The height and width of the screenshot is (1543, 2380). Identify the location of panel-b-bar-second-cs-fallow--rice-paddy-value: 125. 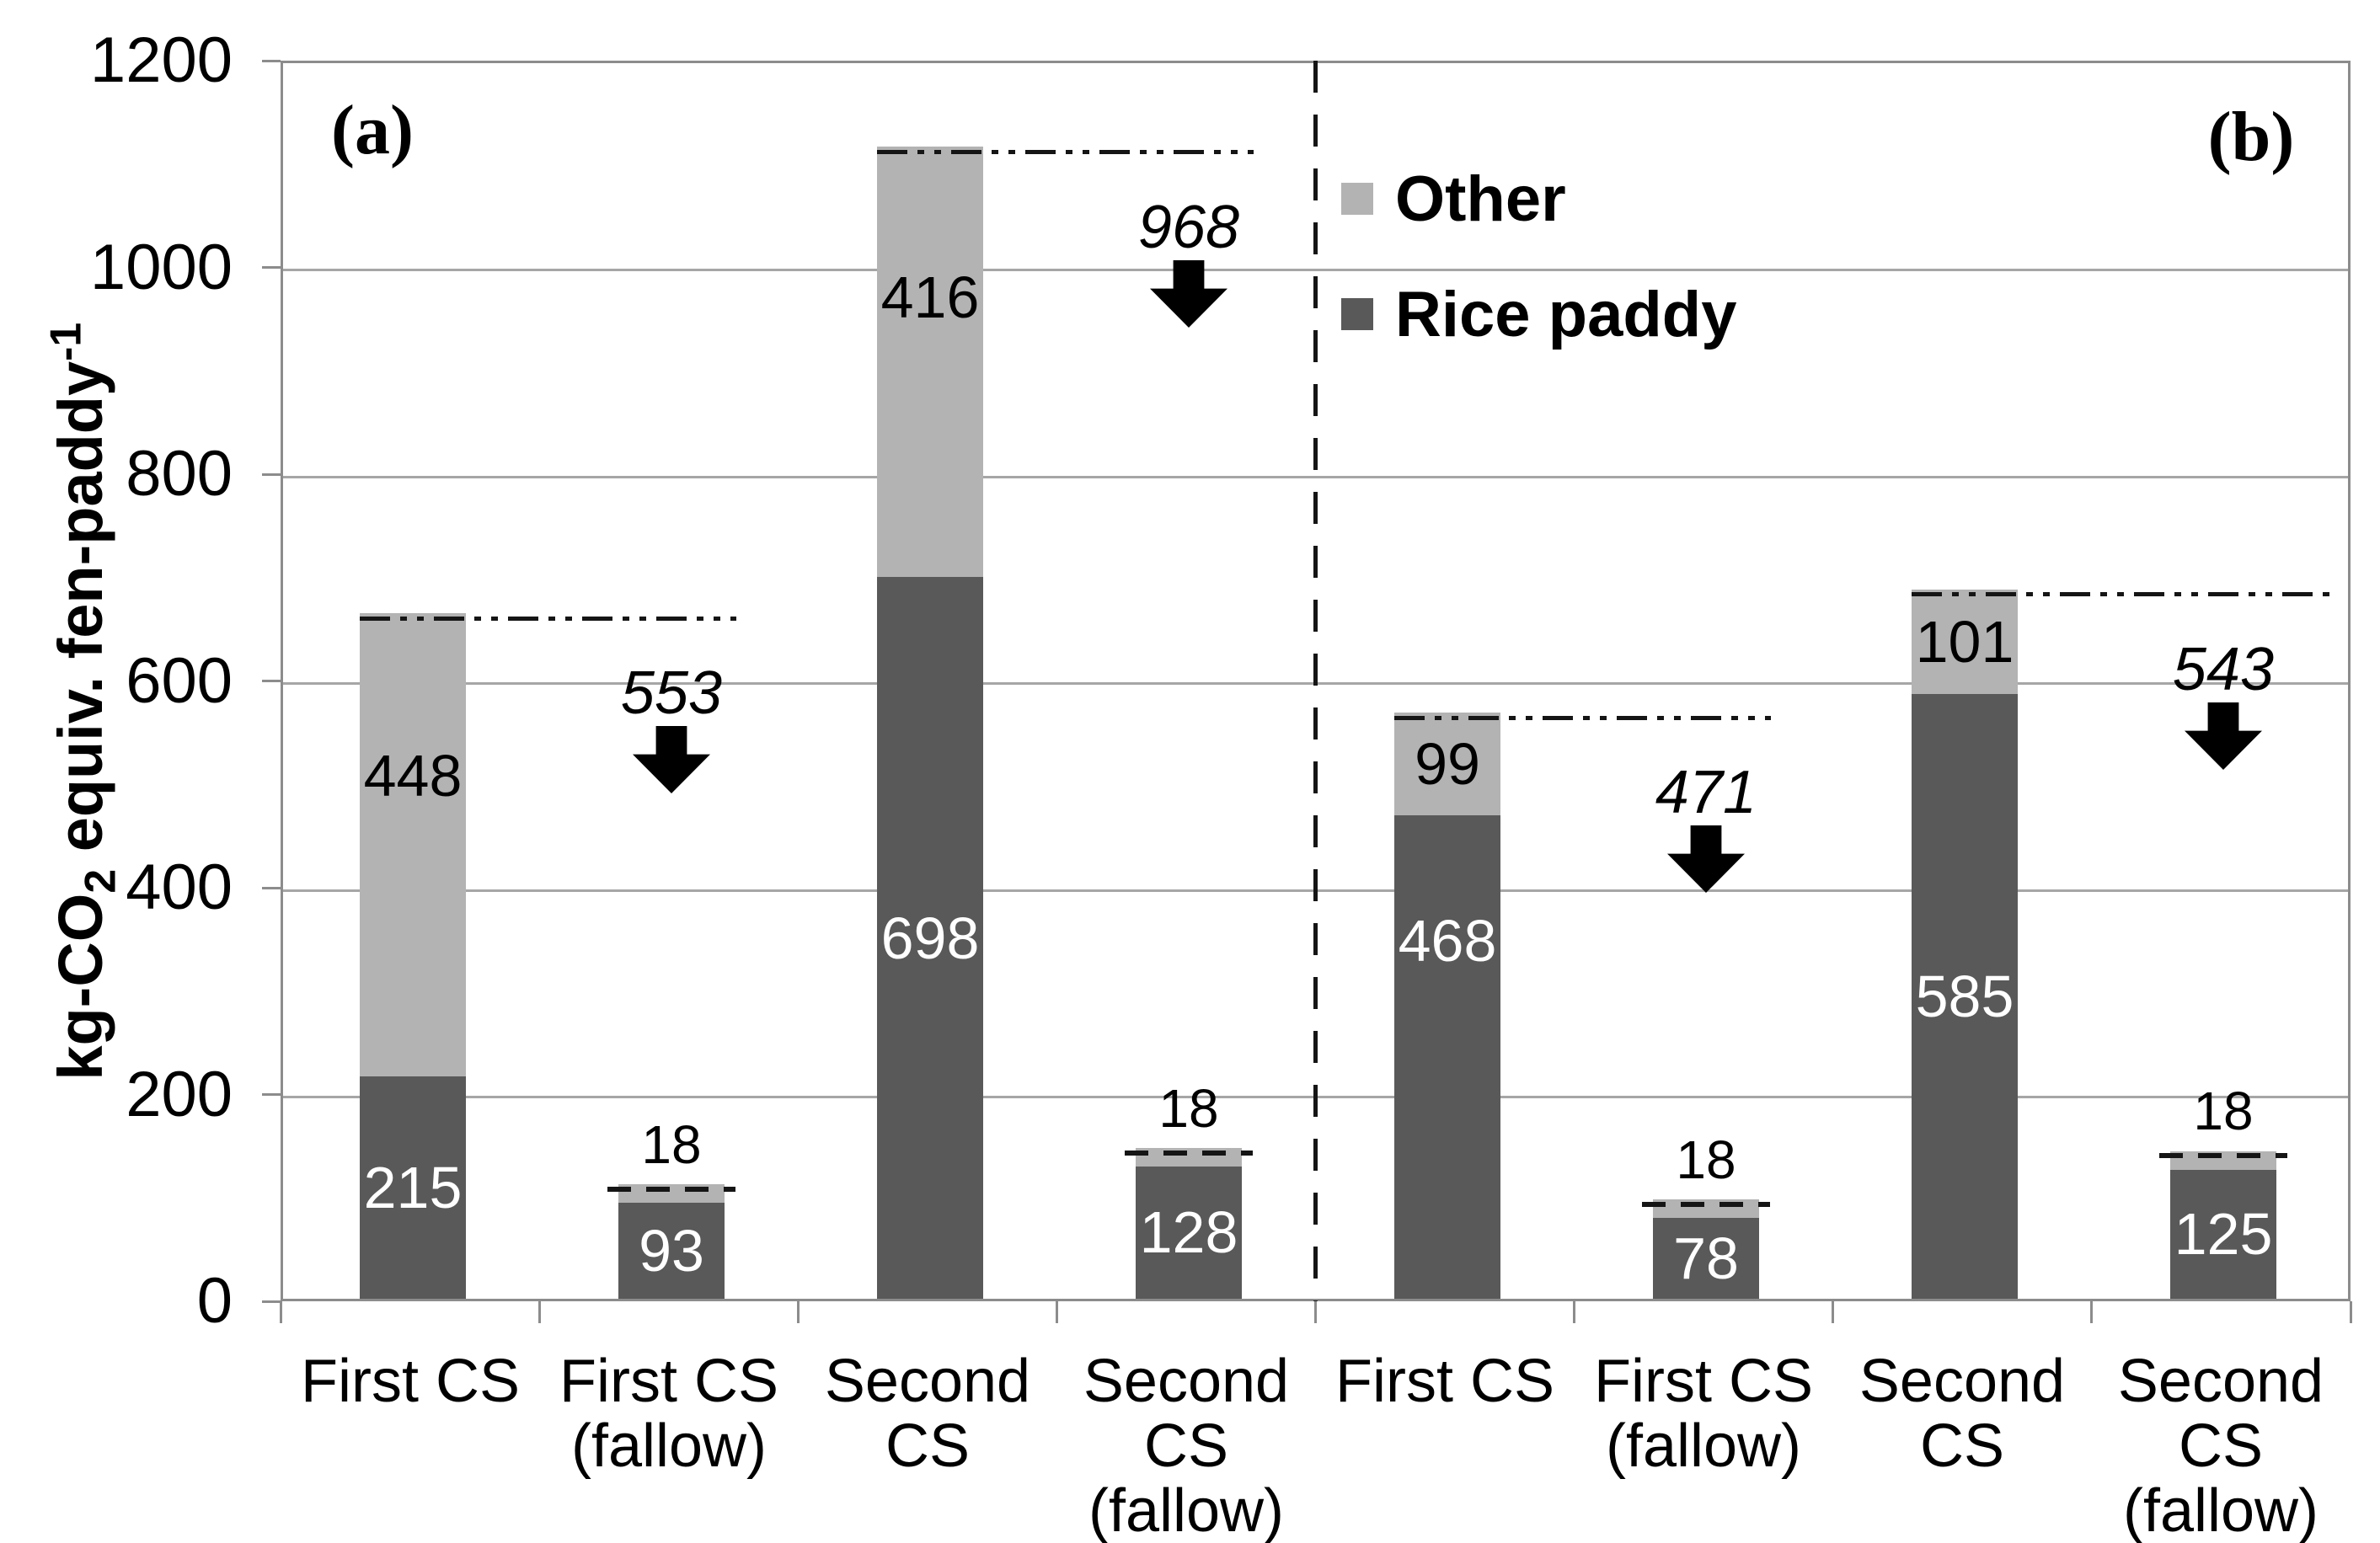
(2224, 1234).